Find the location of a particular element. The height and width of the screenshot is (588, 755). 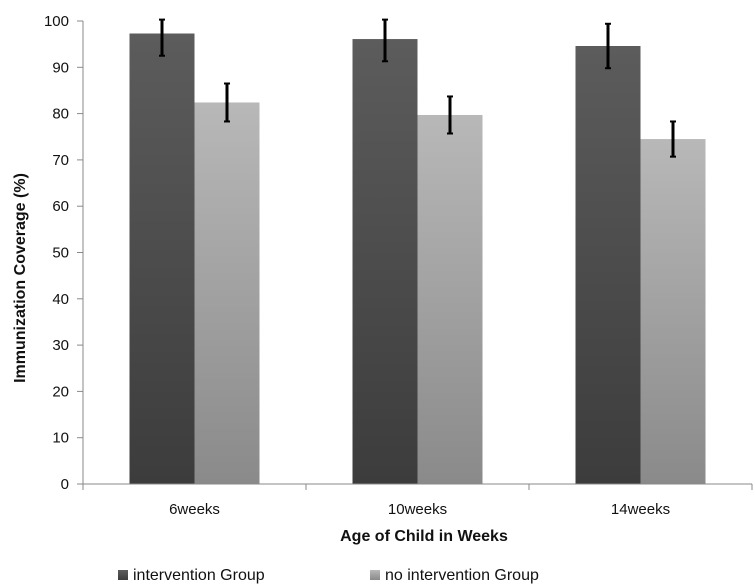

y-tick-label: 20 is located at coordinates (60, 391).